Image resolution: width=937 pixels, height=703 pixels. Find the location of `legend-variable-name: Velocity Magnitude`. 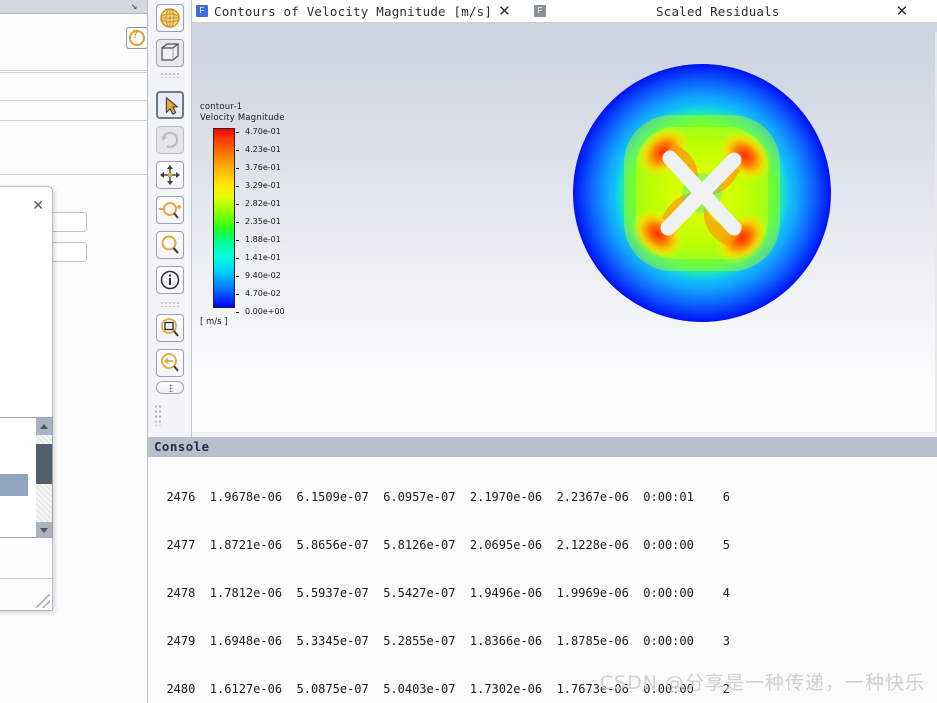

legend-variable-name: Velocity Magnitude is located at coordinates (242, 118).